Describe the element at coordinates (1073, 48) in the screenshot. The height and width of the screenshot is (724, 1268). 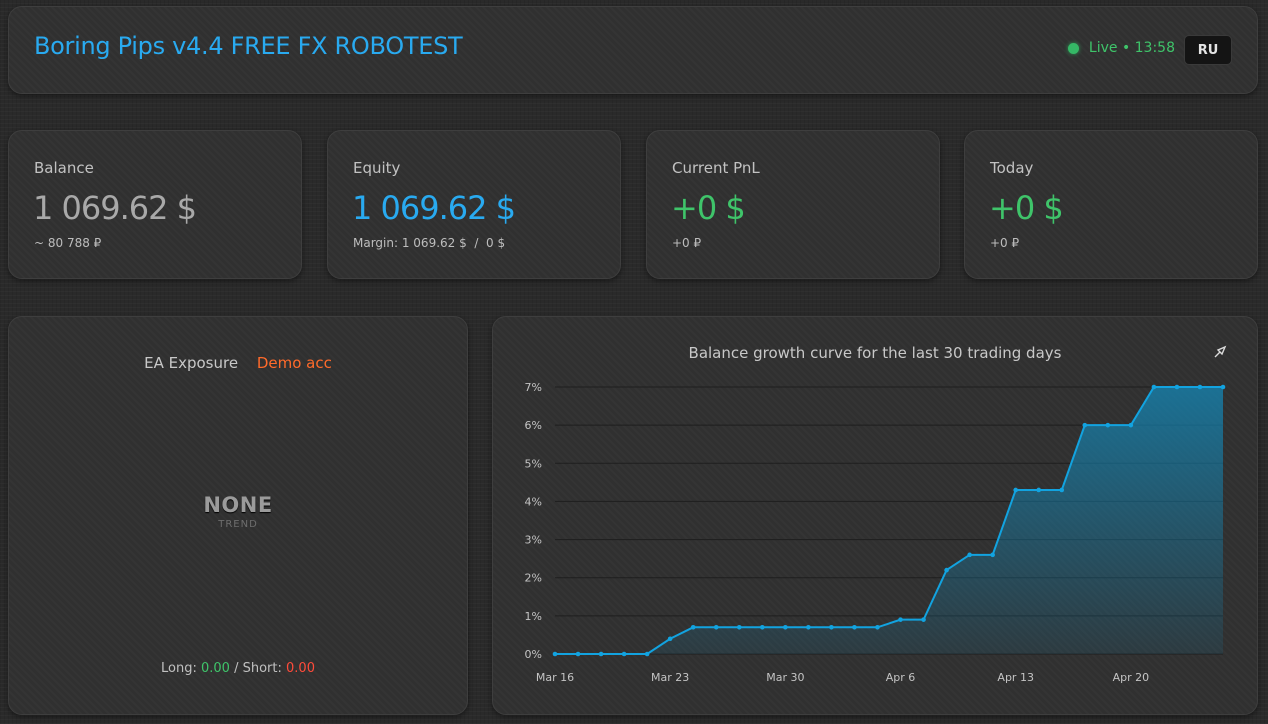
I see `live-dot-icon` at that location.